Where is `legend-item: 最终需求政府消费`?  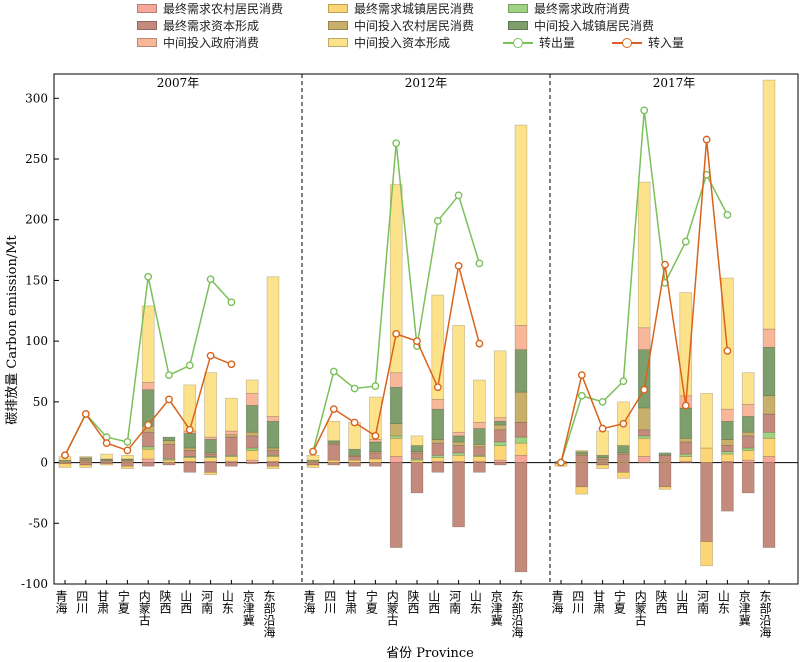
legend-item: 最终需求政府消费 is located at coordinates (569, 8).